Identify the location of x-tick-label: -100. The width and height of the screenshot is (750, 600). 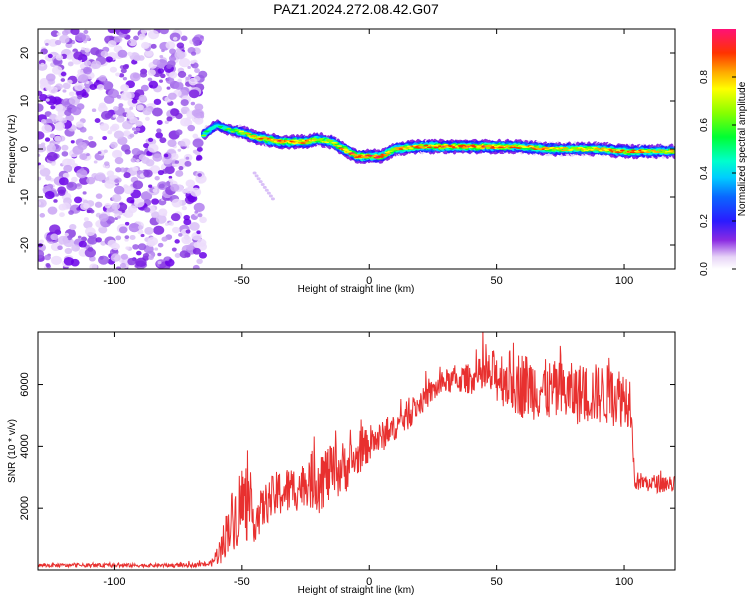
(114, 582).